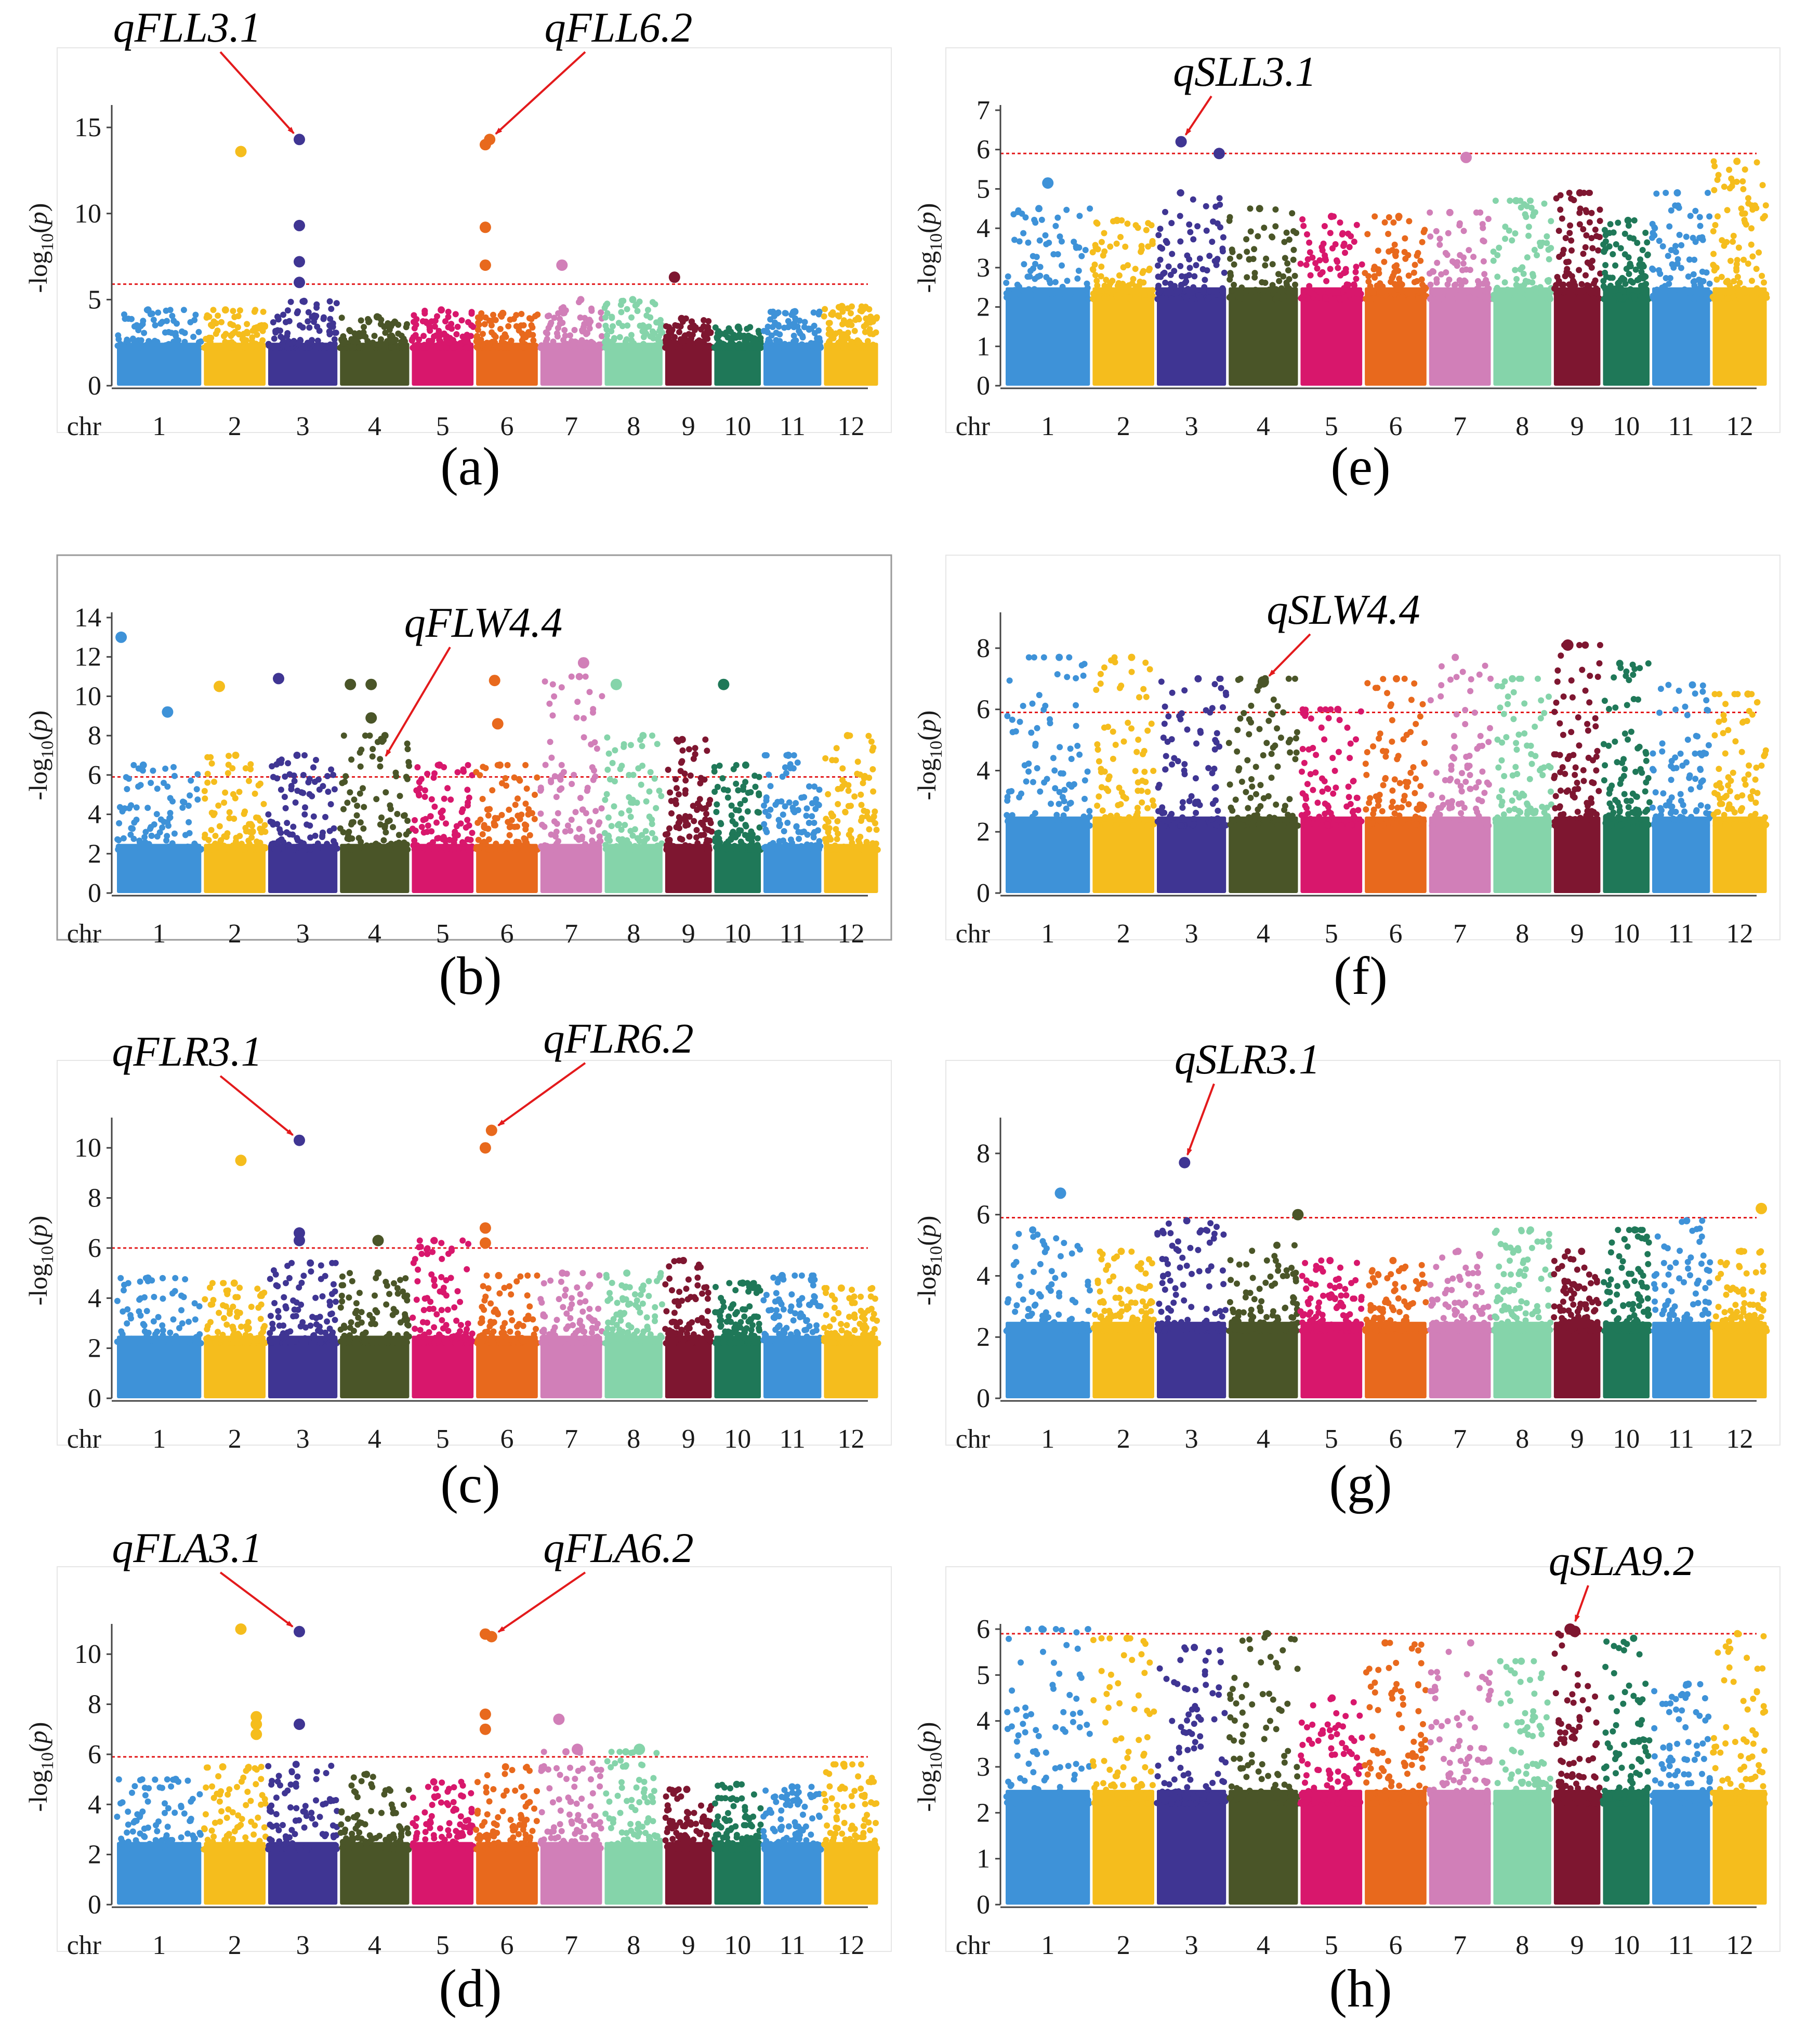 This screenshot has height=2033, width=1820. Describe the element at coordinates (235, 1439) in the screenshot. I see `chr-tick-label: 2` at that location.